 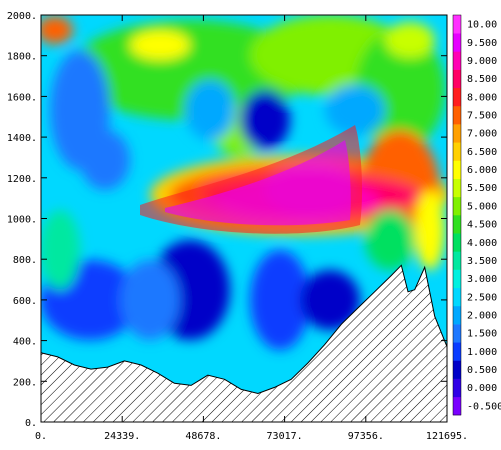 What do you see at coordinates (482, 297) in the screenshot?
I see `colorbar-label: 2.500` at bounding box center [482, 297].